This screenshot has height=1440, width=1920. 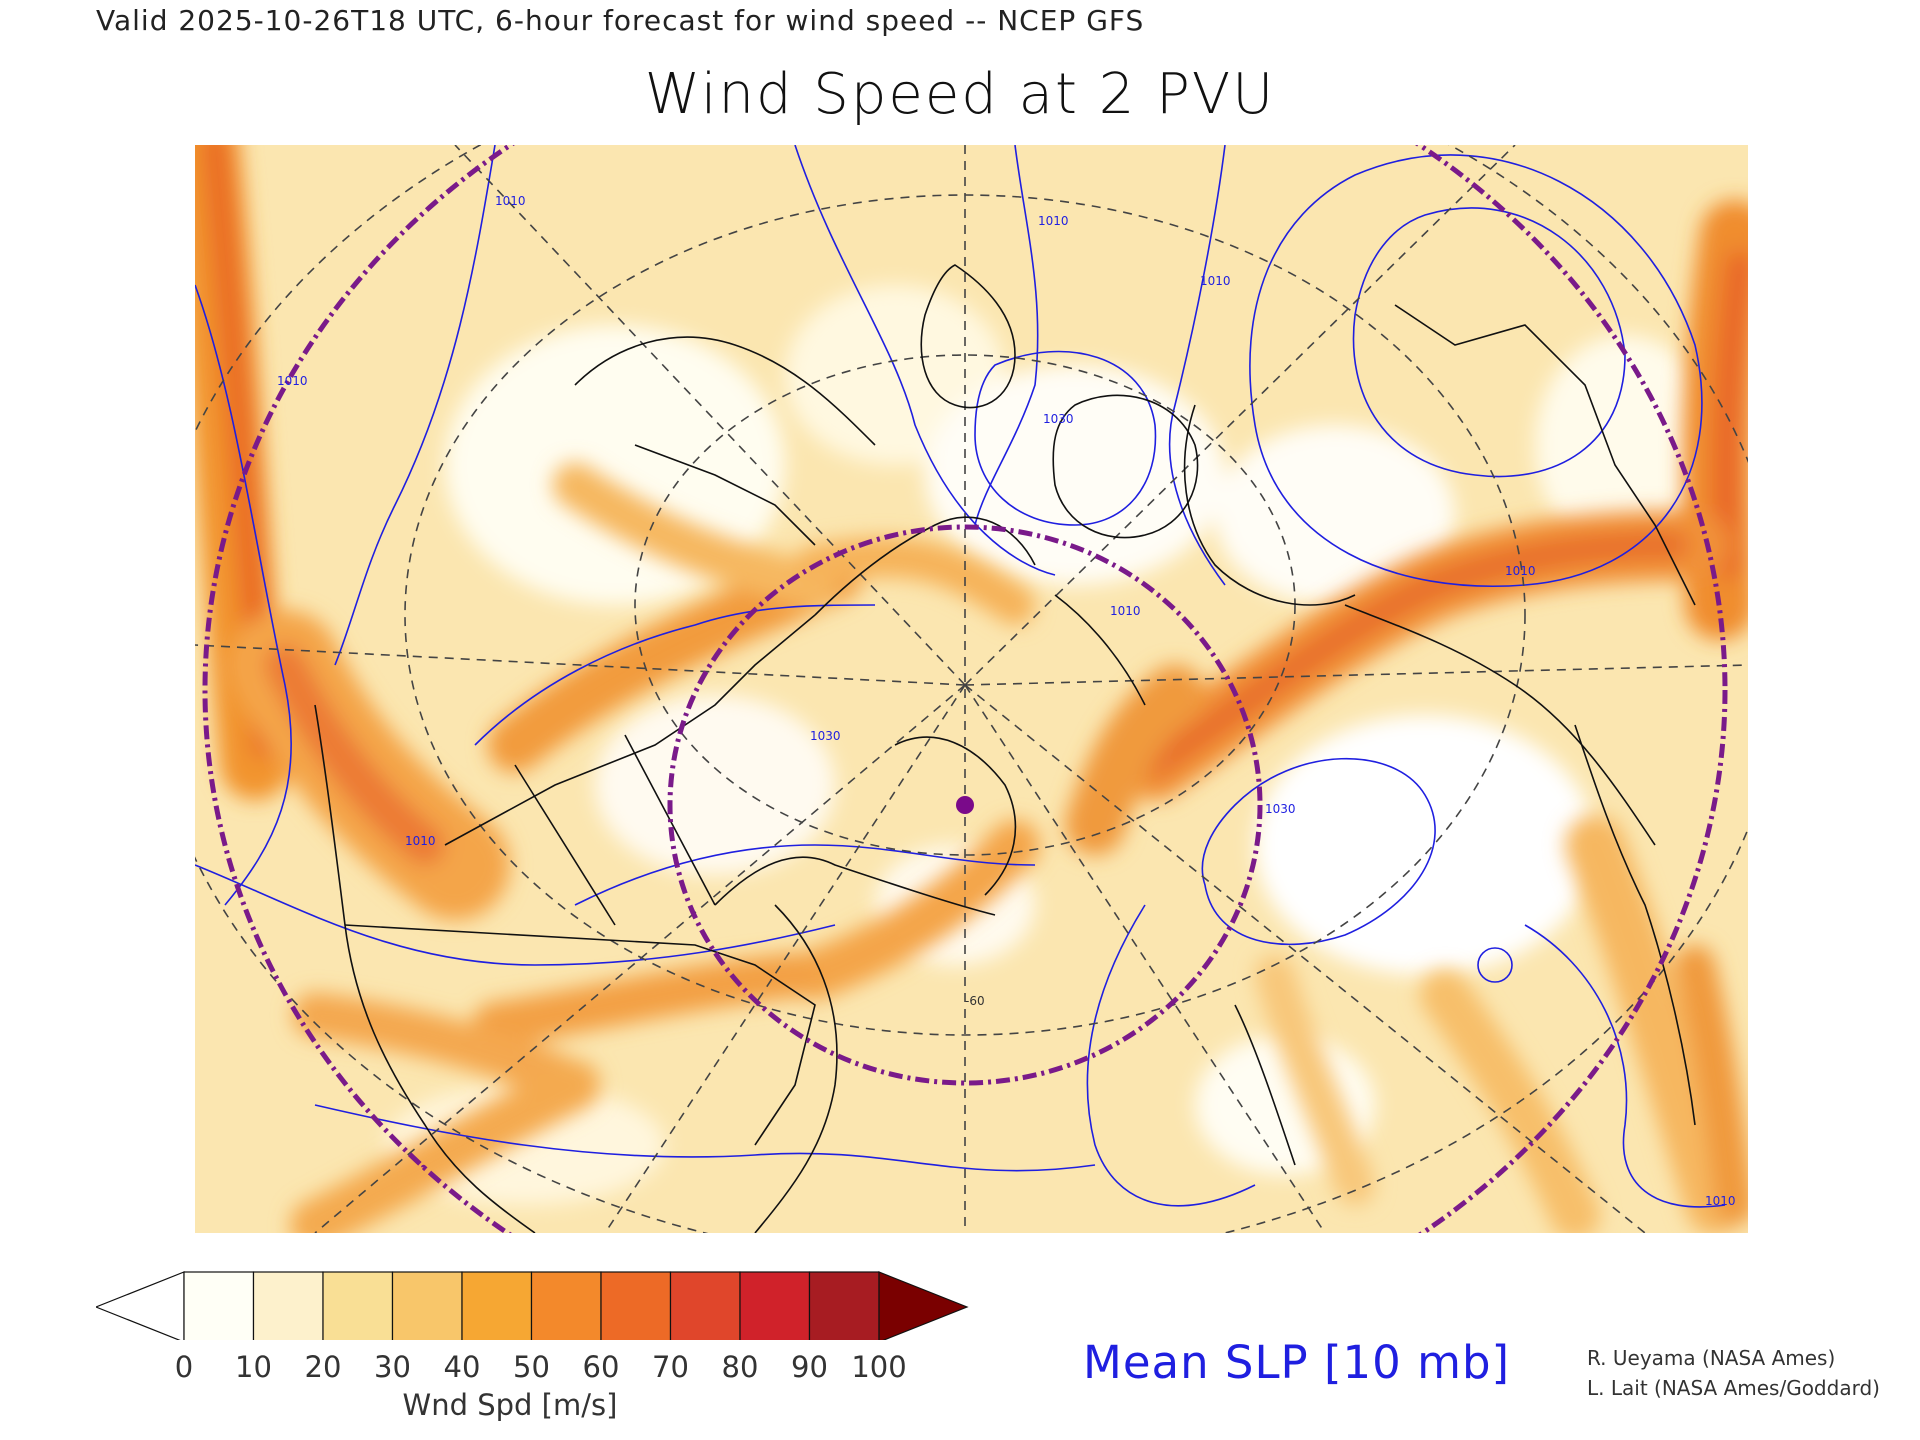 What do you see at coordinates (879, 1367) in the screenshot?
I see `colorbar-tick-label: 100` at bounding box center [879, 1367].